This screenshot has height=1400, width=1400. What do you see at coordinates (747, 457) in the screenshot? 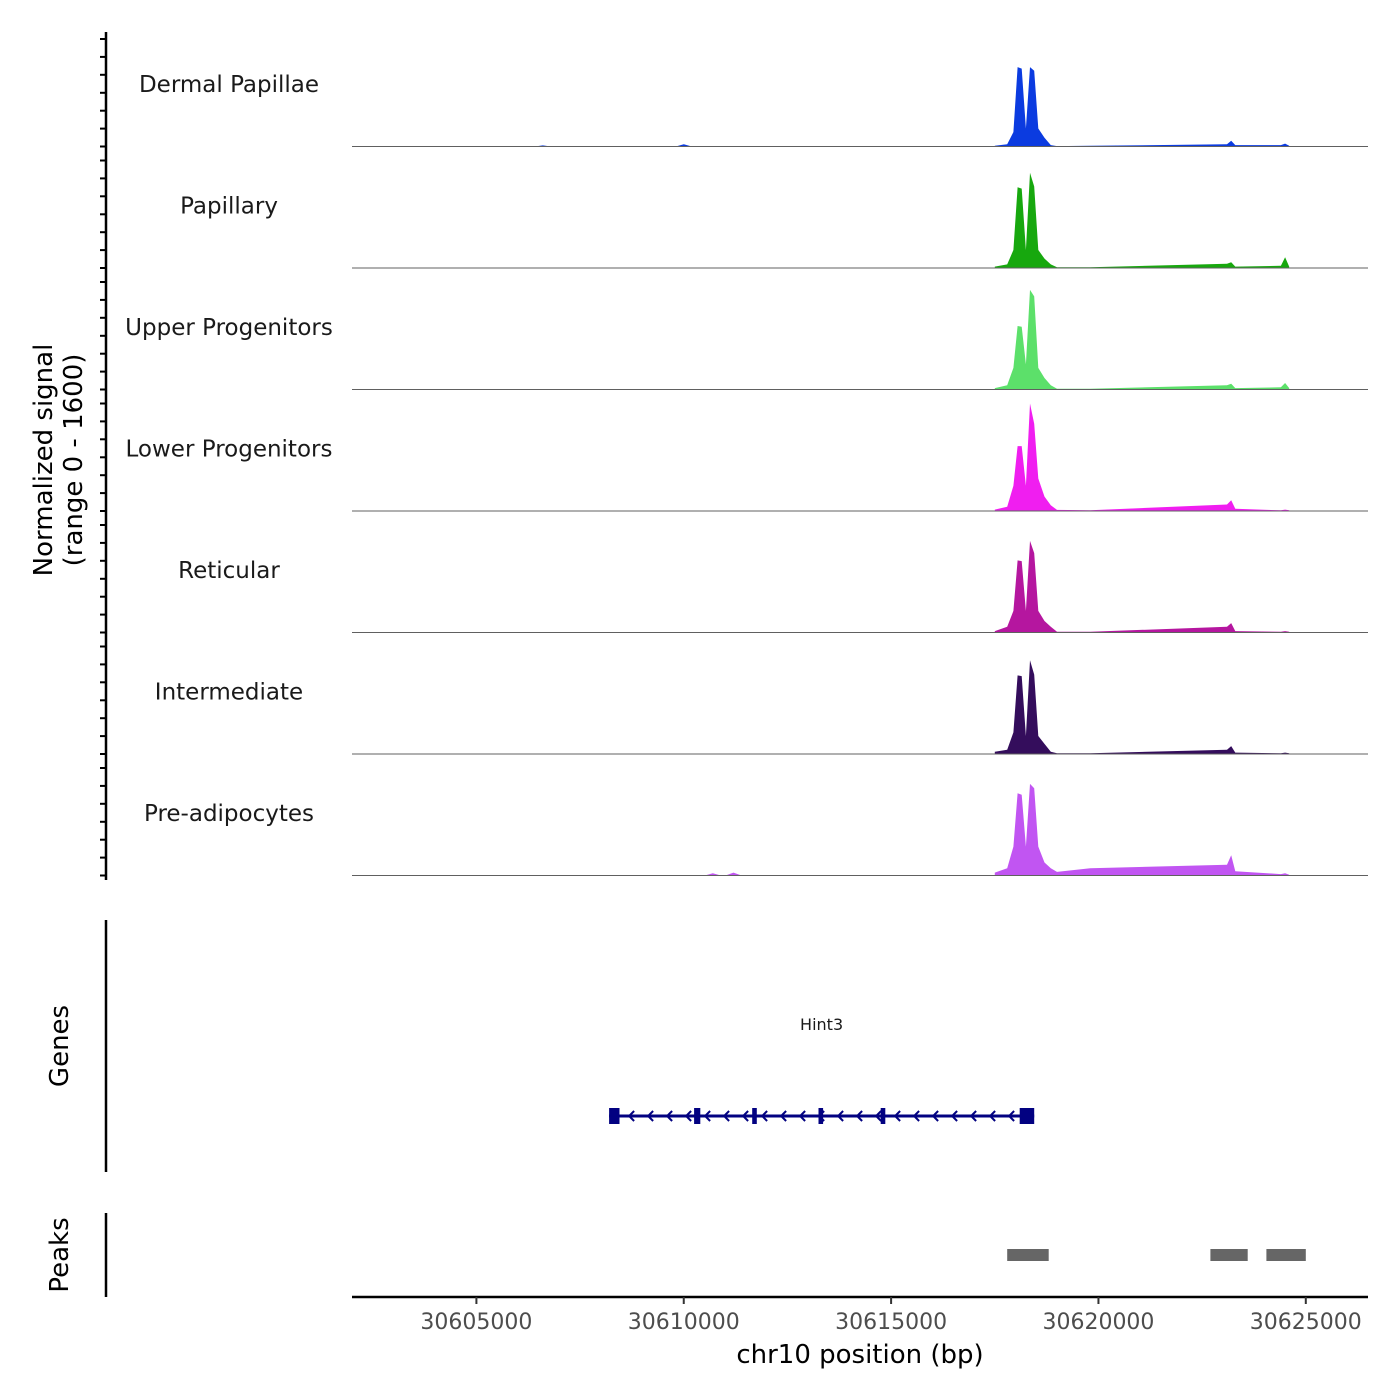
I see `track-lower-progenitors: Lower Progenitors` at bounding box center [747, 457].